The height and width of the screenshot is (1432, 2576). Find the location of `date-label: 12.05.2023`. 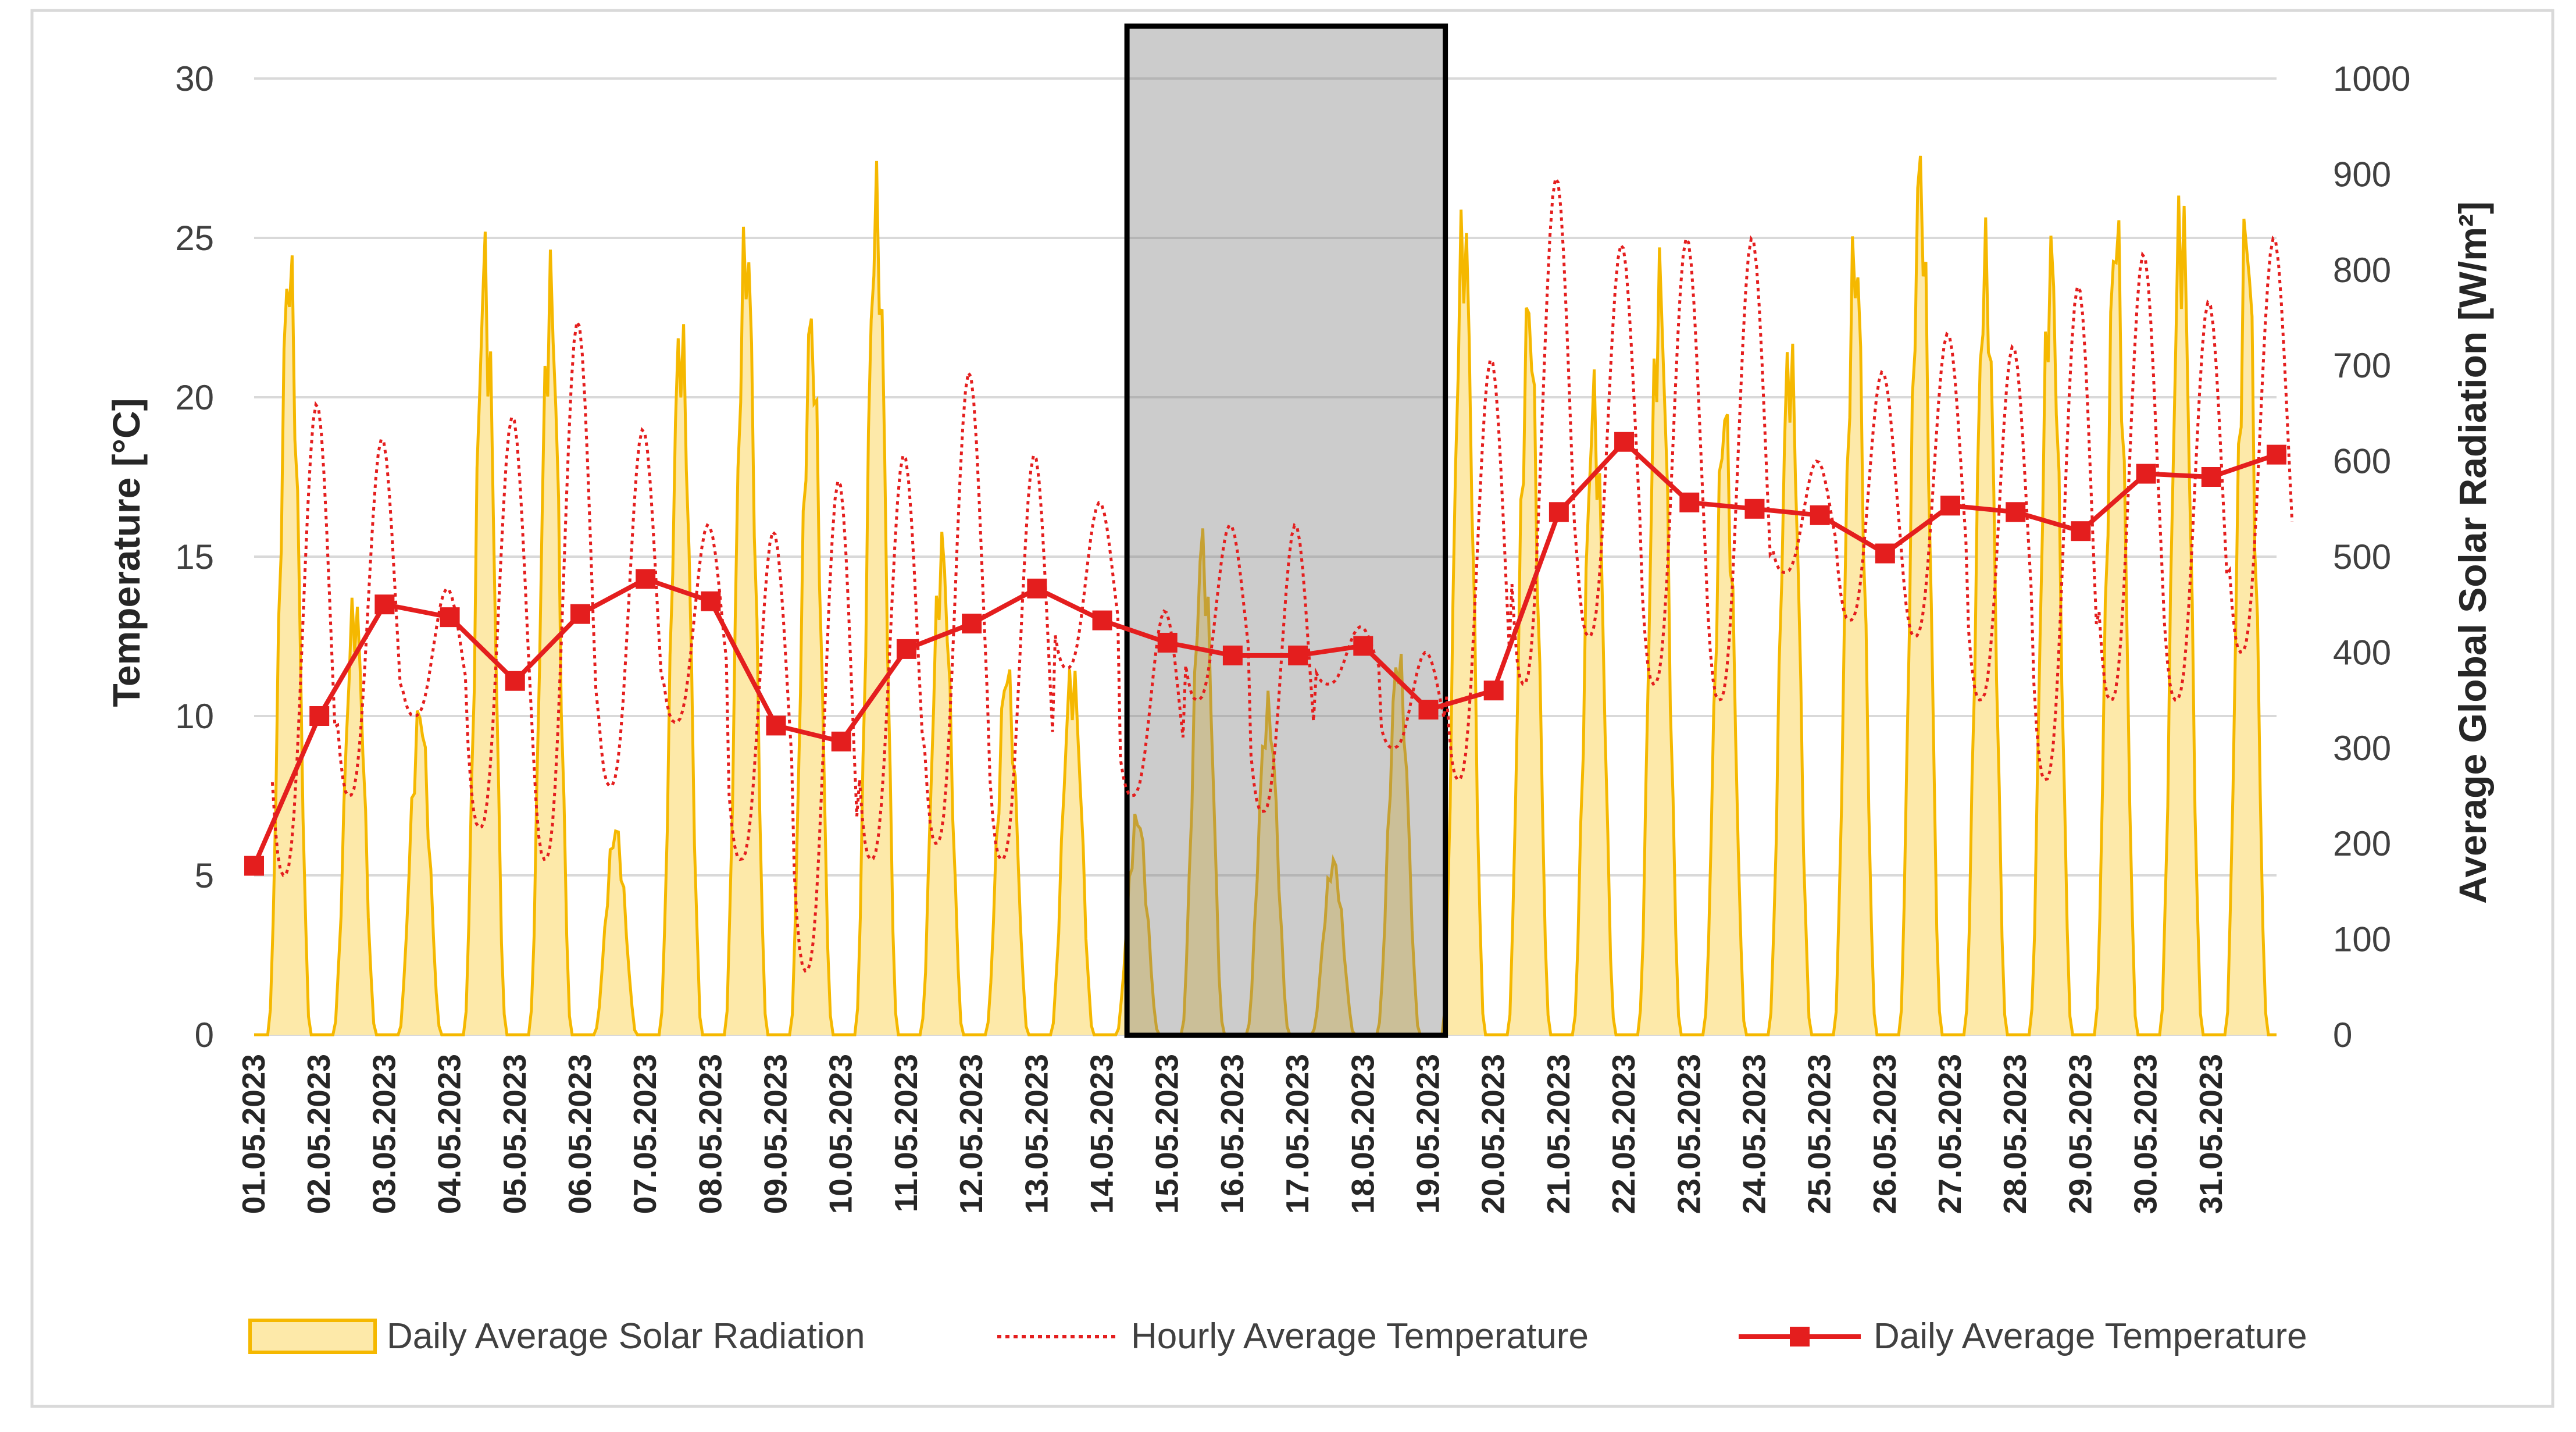

date-label: 12.05.2023 is located at coordinates (971, 1134).